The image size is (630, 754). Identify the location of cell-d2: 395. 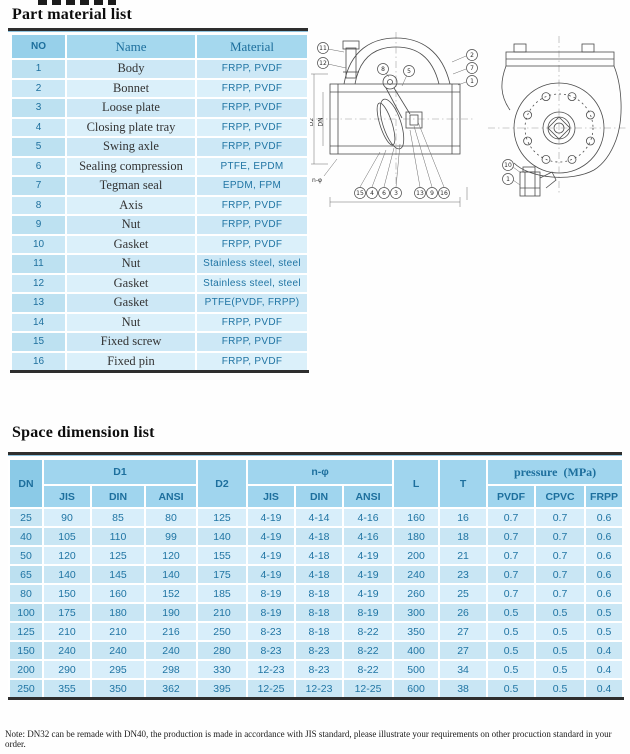
(222, 689).